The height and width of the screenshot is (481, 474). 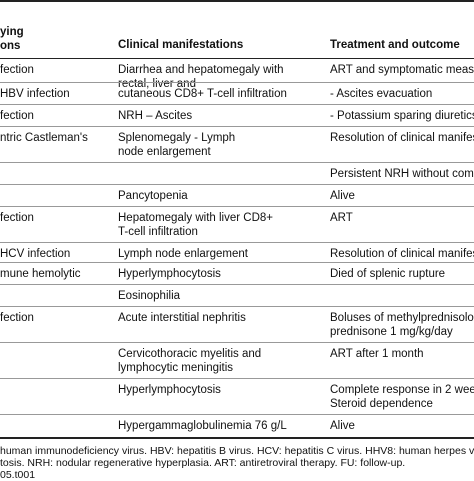 I want to click on cell-text: Hypergammaglobulinemia 76 g/L, so click(x=202, y=426).